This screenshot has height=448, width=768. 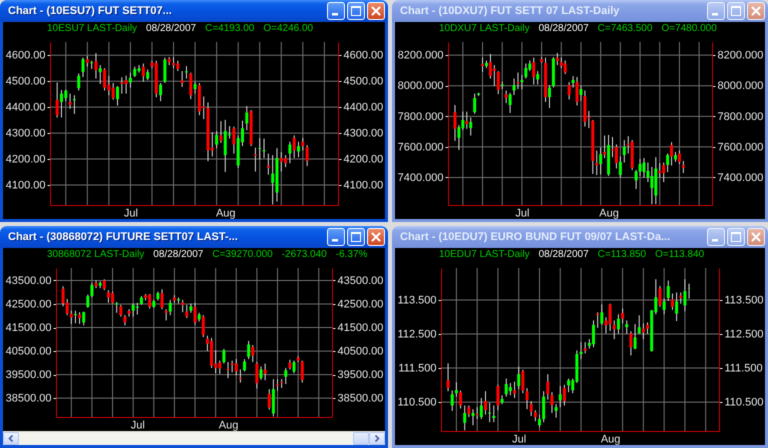 I want to click on y-tick-label: 4300.00, so click(x=26, y=134).